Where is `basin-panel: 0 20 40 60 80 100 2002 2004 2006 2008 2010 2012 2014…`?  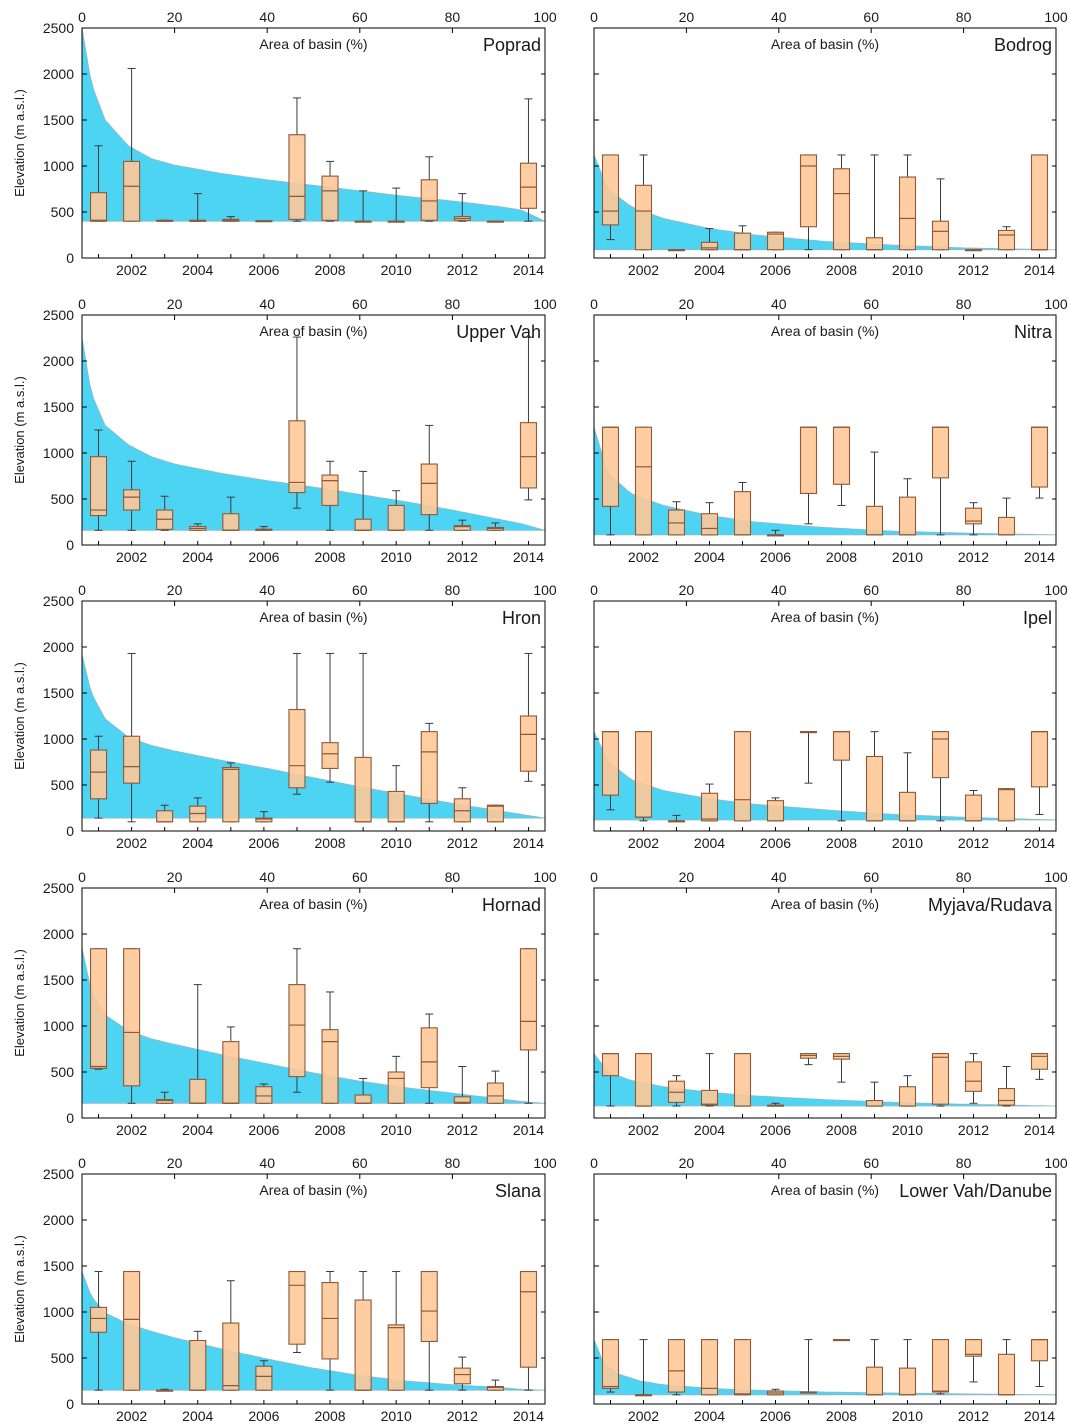
basin-panel: 0 20 40 60 80 100 2002 2004 2006 2008 2010 2012 2014… is located at coordinates (829, 1003).